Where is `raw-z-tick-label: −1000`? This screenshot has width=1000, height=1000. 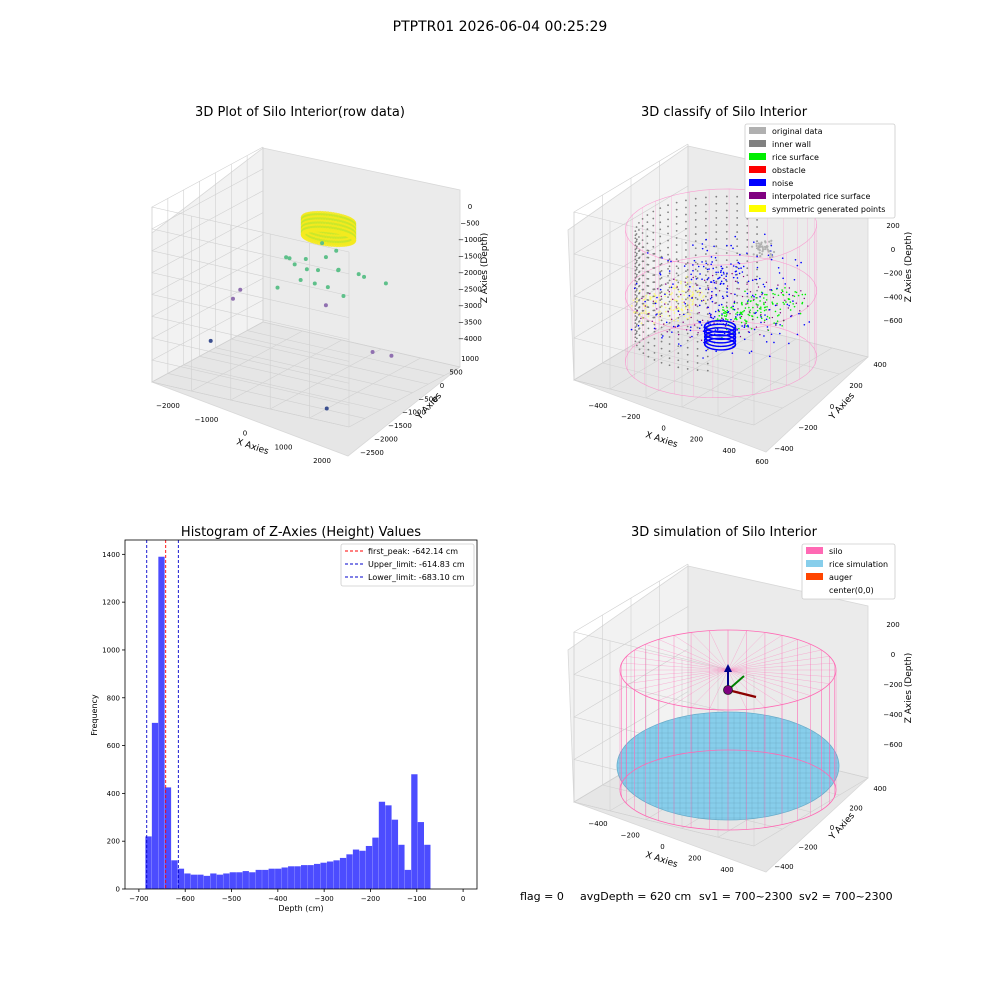 raw-z-tick-label: −1000 is located at coordinates (470, 240).